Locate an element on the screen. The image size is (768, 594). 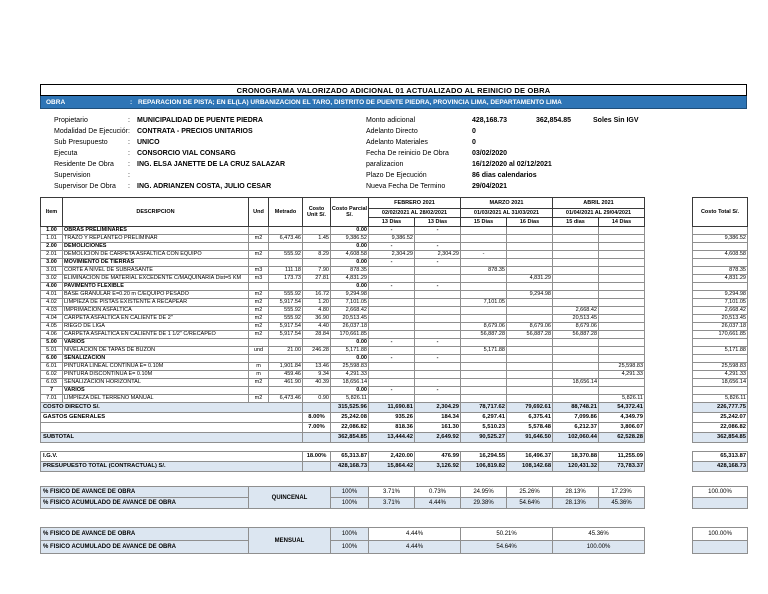
cell-period-3: - is located at coordinates (483, 254).